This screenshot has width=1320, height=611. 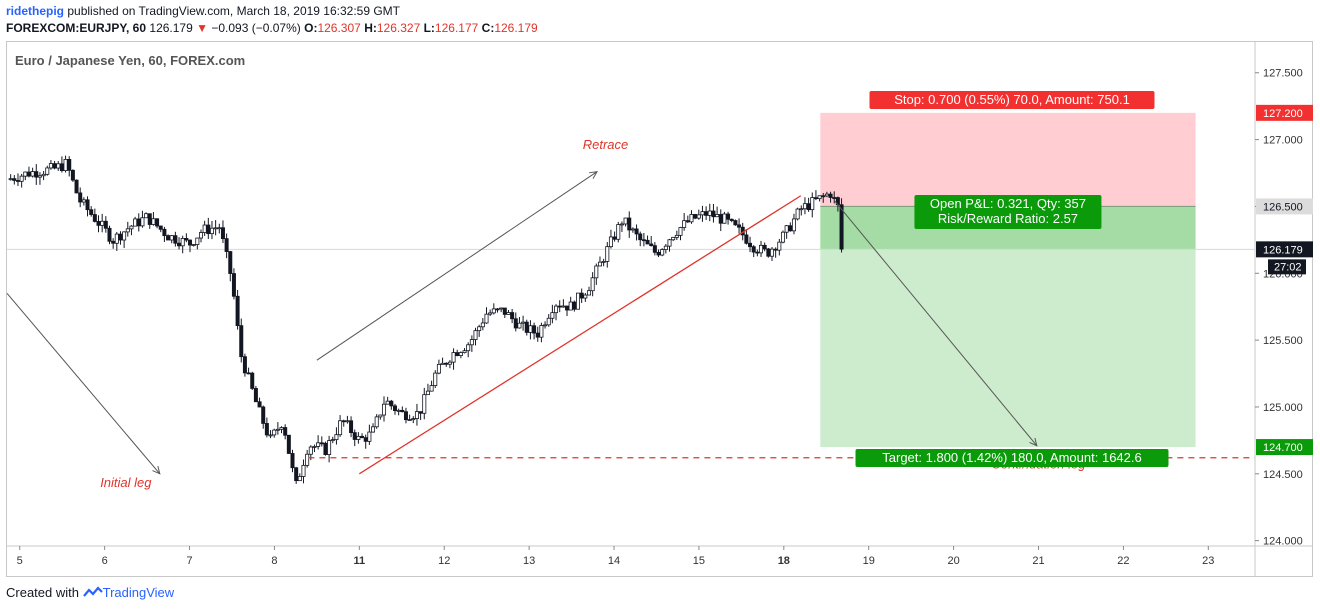 What do you see at coordinates (256, 28) in the screenshot?
I see `change-value: −0.093 (−0.07%)` at bounding box center [256, 28].